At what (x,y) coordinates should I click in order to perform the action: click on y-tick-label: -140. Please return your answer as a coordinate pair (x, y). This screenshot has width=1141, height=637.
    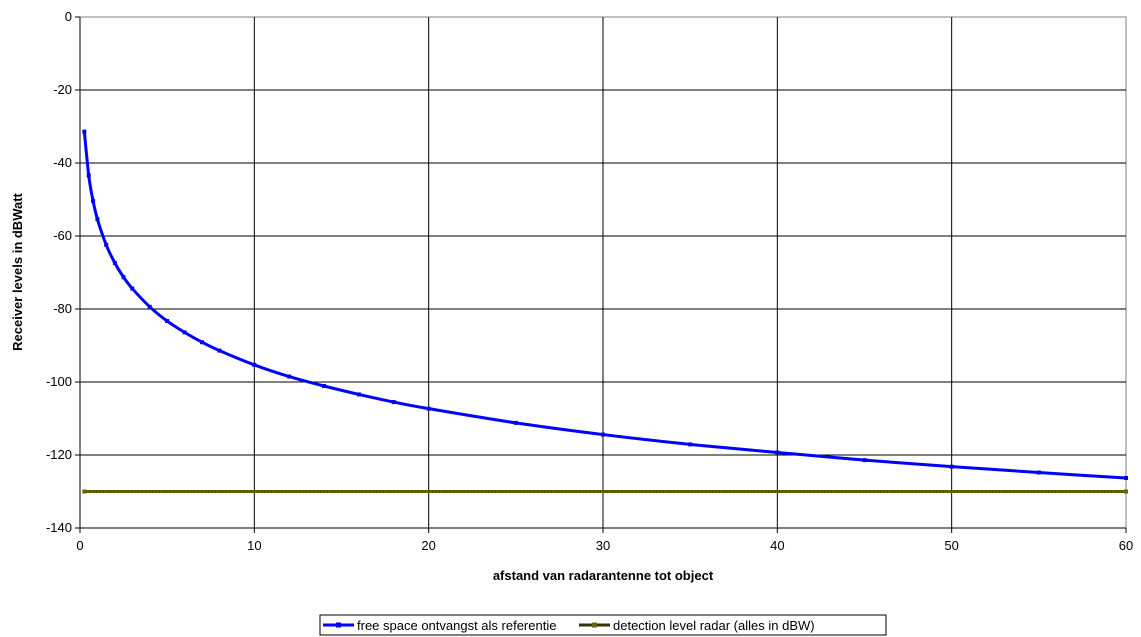
    Looking at the image, I should click on (59, 527).